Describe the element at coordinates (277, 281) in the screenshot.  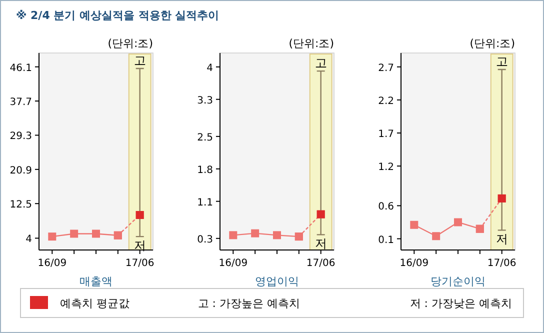
I see `x-axis-title: 영업이익` at that location.